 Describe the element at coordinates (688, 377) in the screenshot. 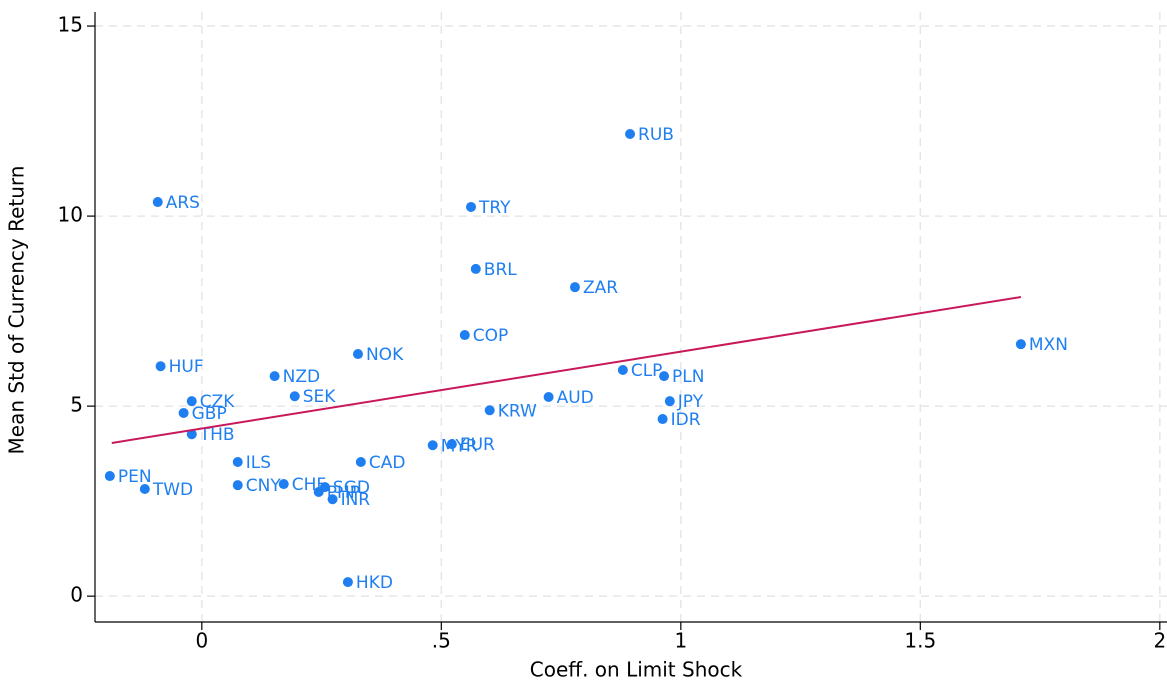

I see `point-label: PLN` at that location.